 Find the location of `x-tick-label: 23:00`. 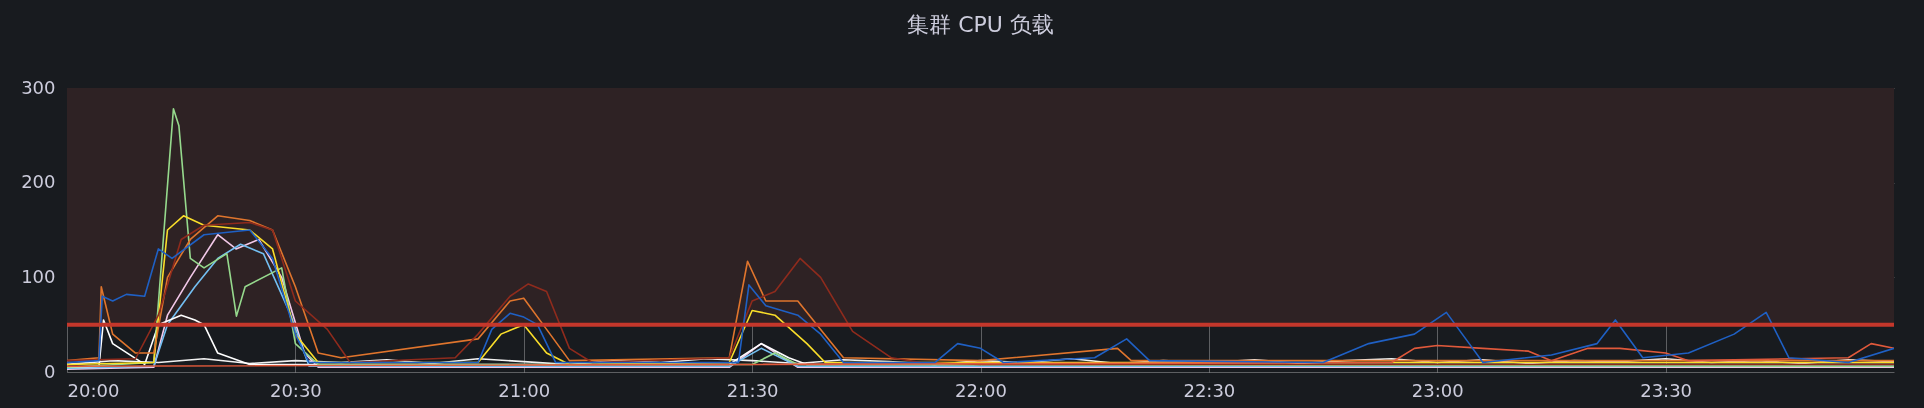

x-tick-label: 23:00 is located at coordinates (1437, 390).